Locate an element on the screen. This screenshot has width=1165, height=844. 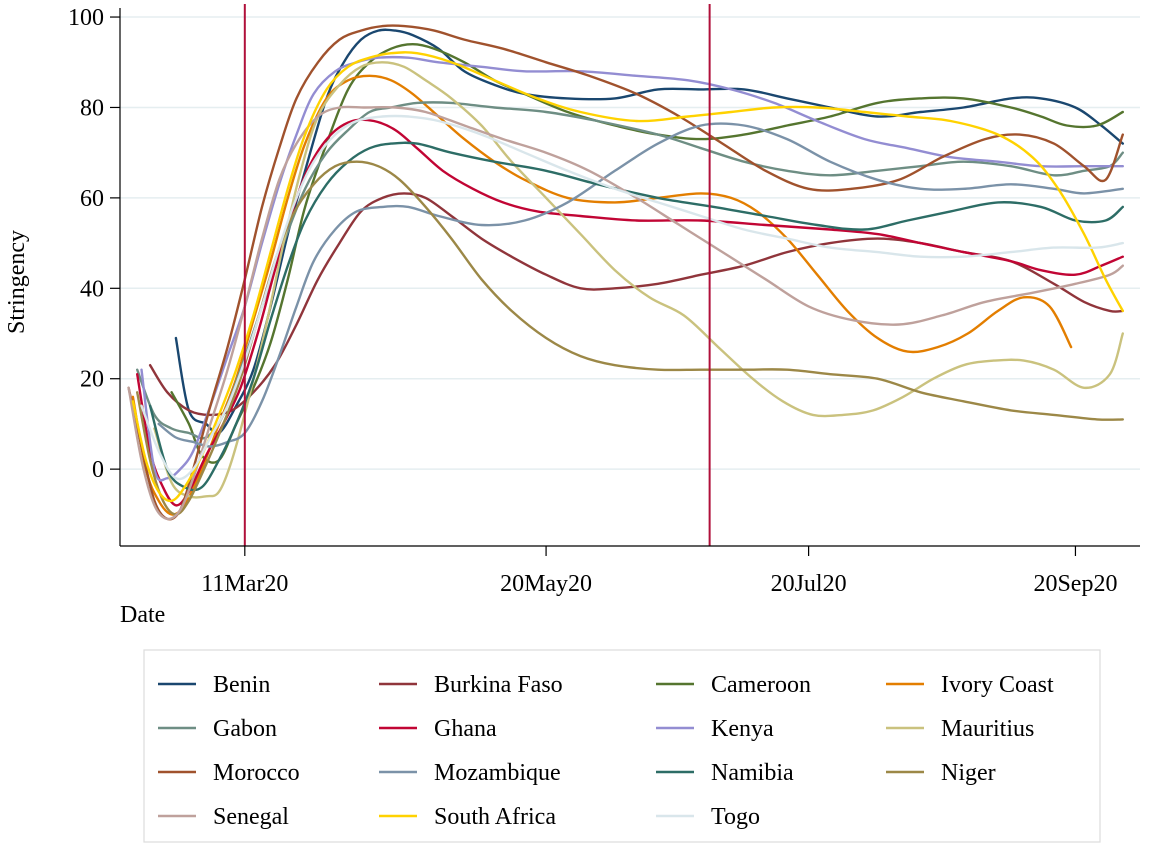
y-tick-label: 60 is located at coordinates (92, 199).